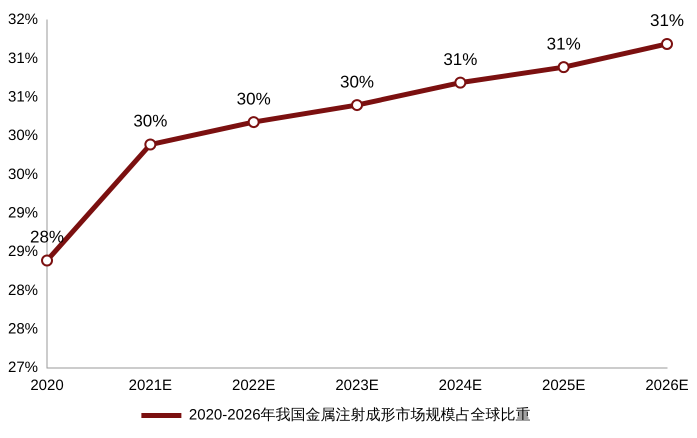  I want to click on x-tick-label: 2022E, so click(254, 385).